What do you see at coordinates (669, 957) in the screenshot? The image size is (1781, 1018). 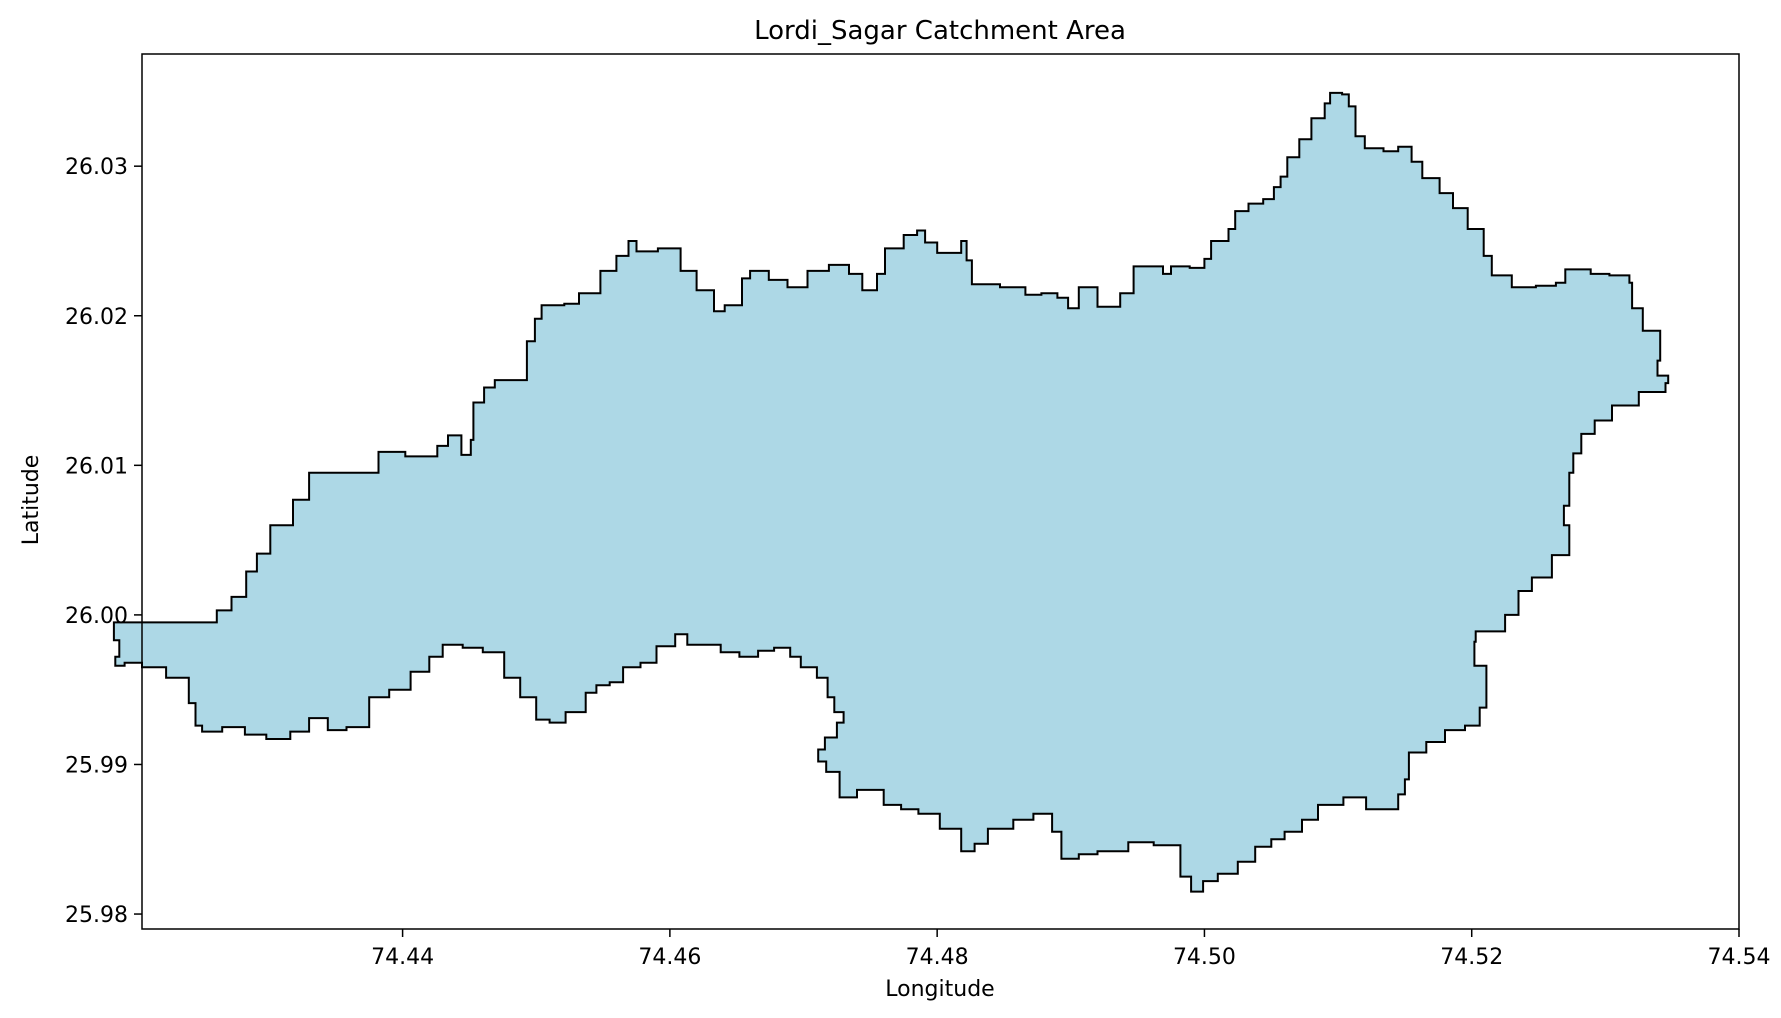 I see `x-tick-label: 74.46` at bounding box center [669, 957].